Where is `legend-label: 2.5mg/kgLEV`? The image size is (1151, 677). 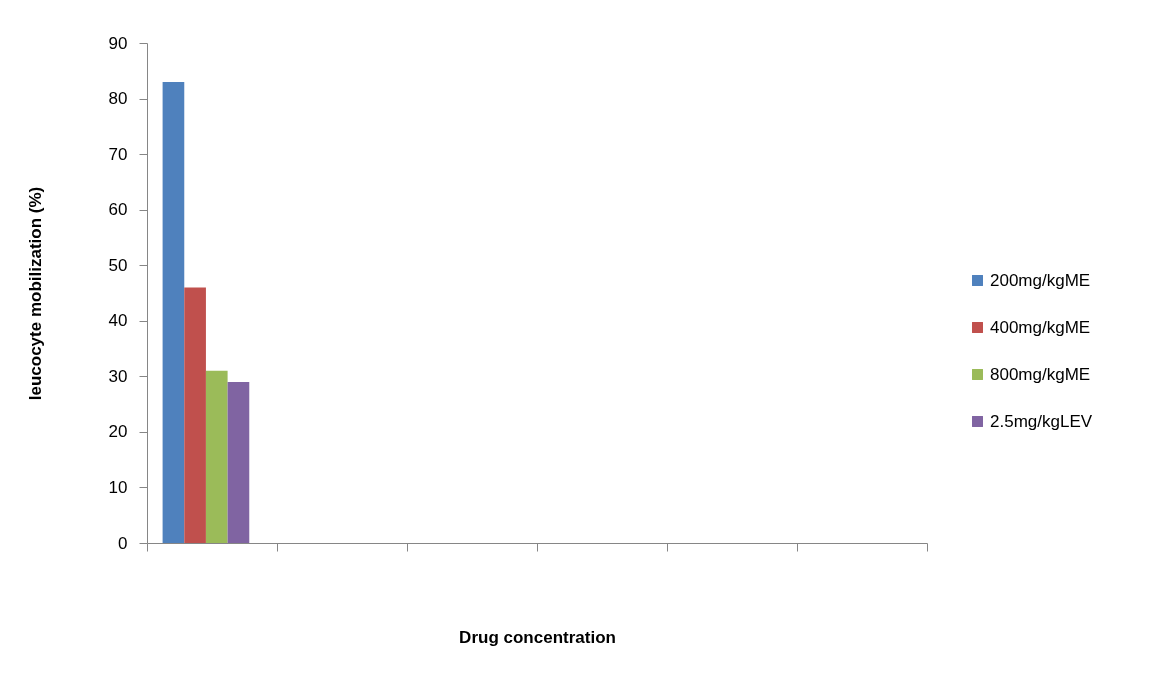 legend-label: 2.5mg/kgLEV is located at coordinates (1041, 421).